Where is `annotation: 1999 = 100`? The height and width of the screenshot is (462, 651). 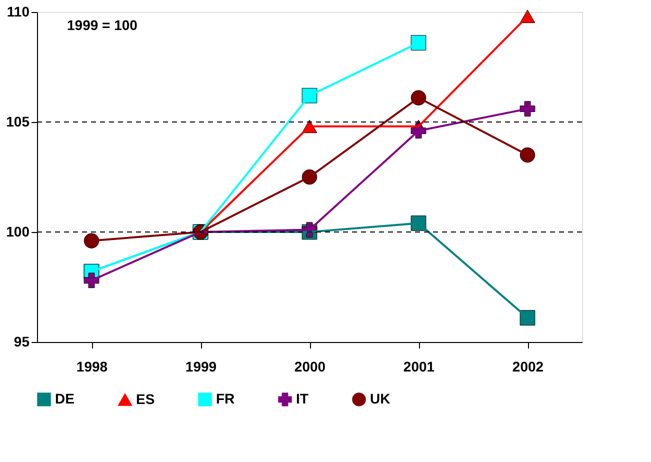 annotation: 1999 = 100 is located at coordinates (102, 25).